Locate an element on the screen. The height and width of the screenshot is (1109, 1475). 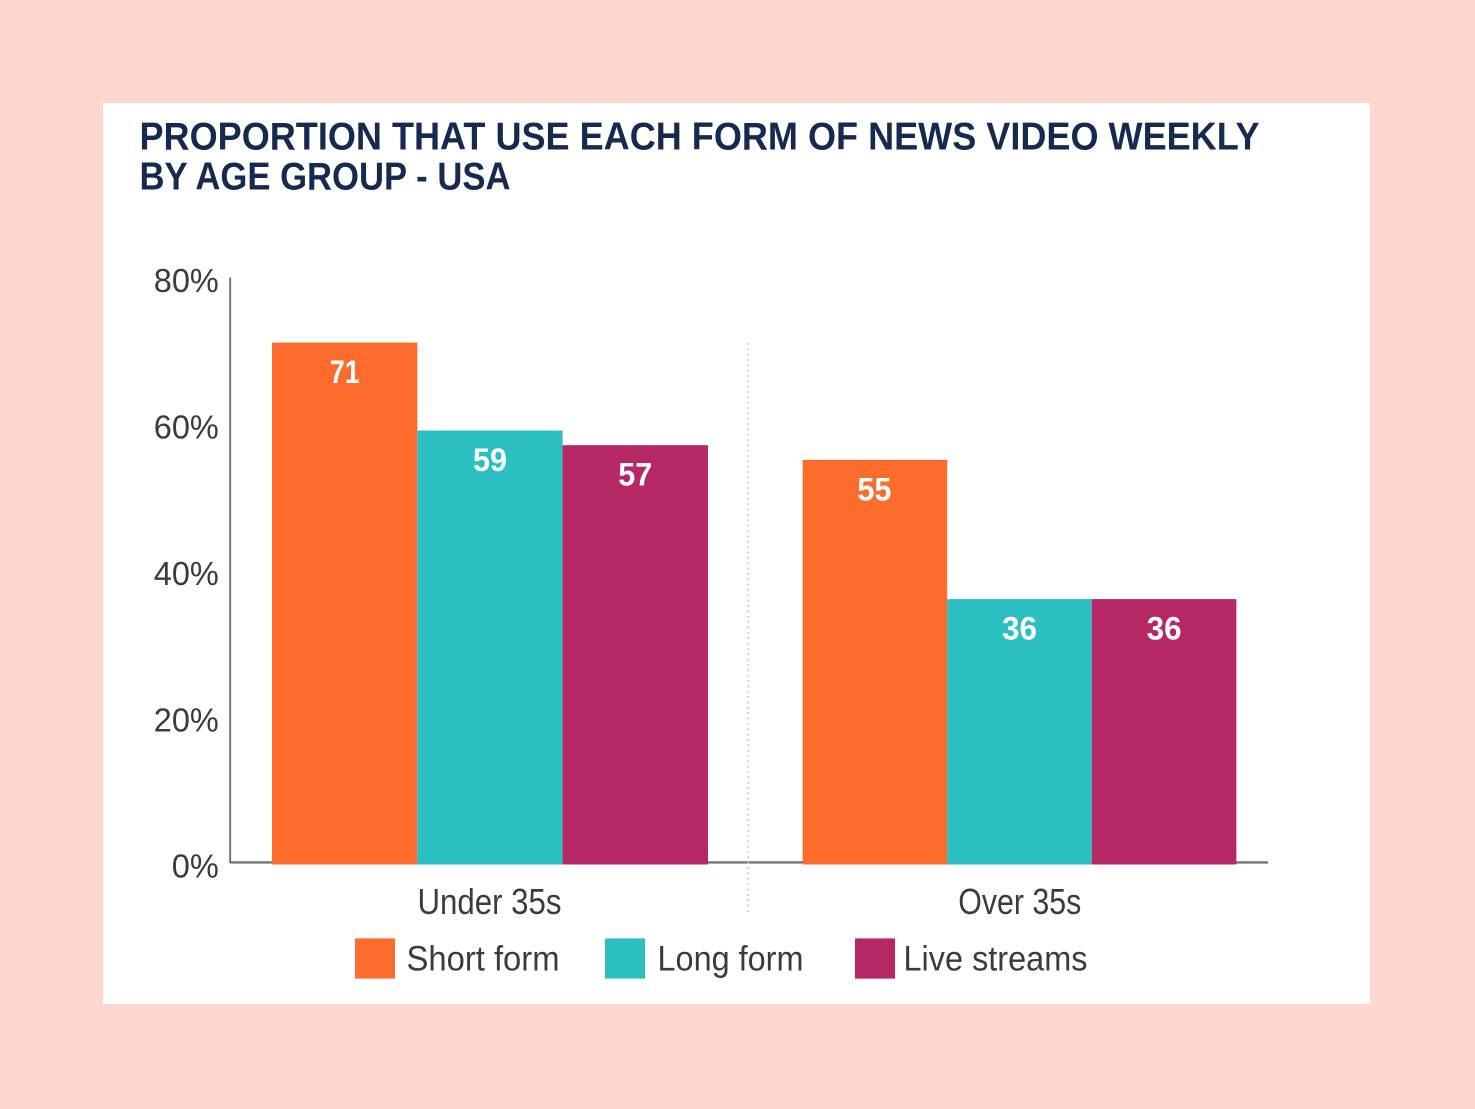
svg-text: 40% is located at coordinates (186, 573).